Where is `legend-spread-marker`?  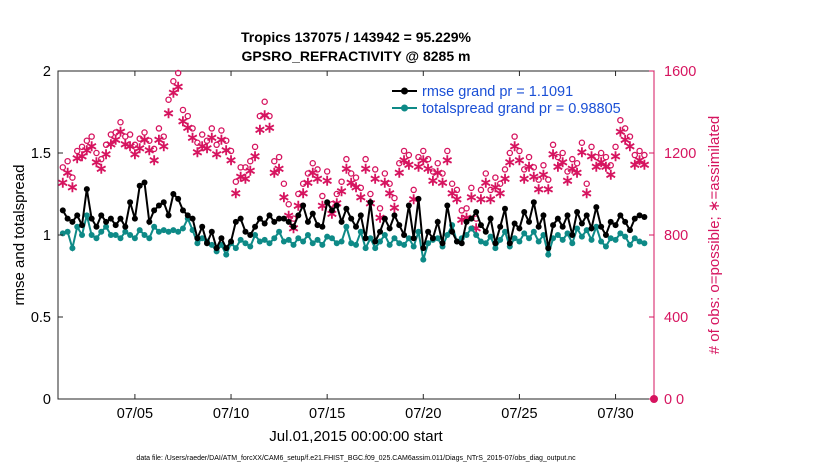 legend-spread-marker is located at coordinates (404, 108).